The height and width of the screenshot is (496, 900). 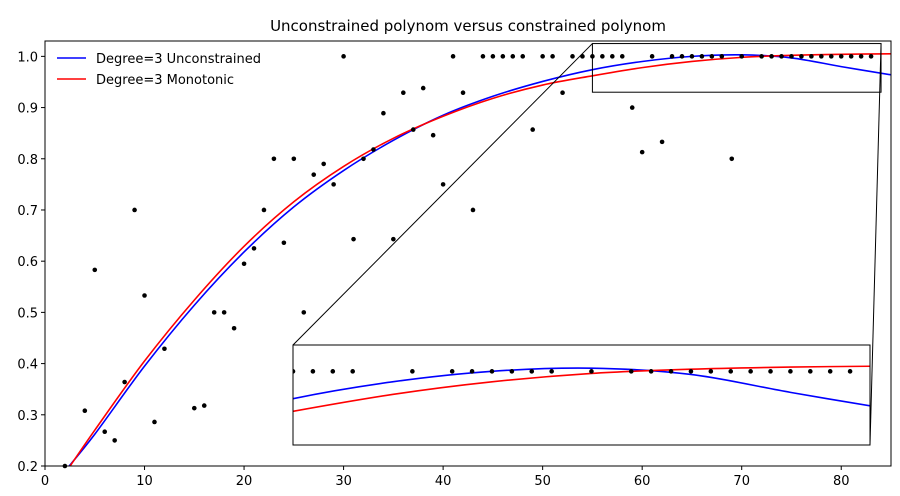 I want to click on inset-background, so click(x=581, y=395).